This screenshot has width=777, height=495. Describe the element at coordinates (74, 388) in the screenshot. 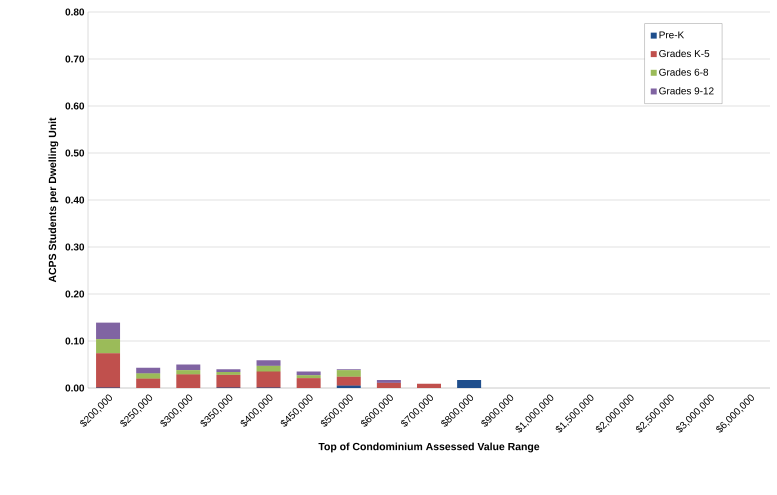

I see `y-tick-label: 0.00` at that location.